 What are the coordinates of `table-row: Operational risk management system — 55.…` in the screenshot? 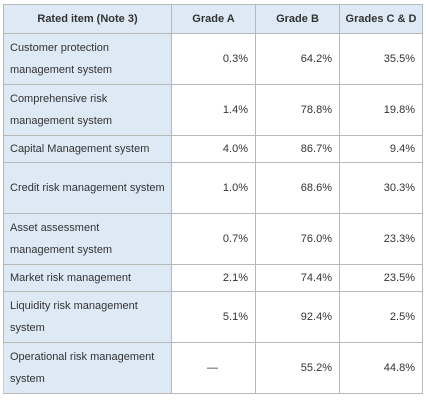 It's located at (213, 368).